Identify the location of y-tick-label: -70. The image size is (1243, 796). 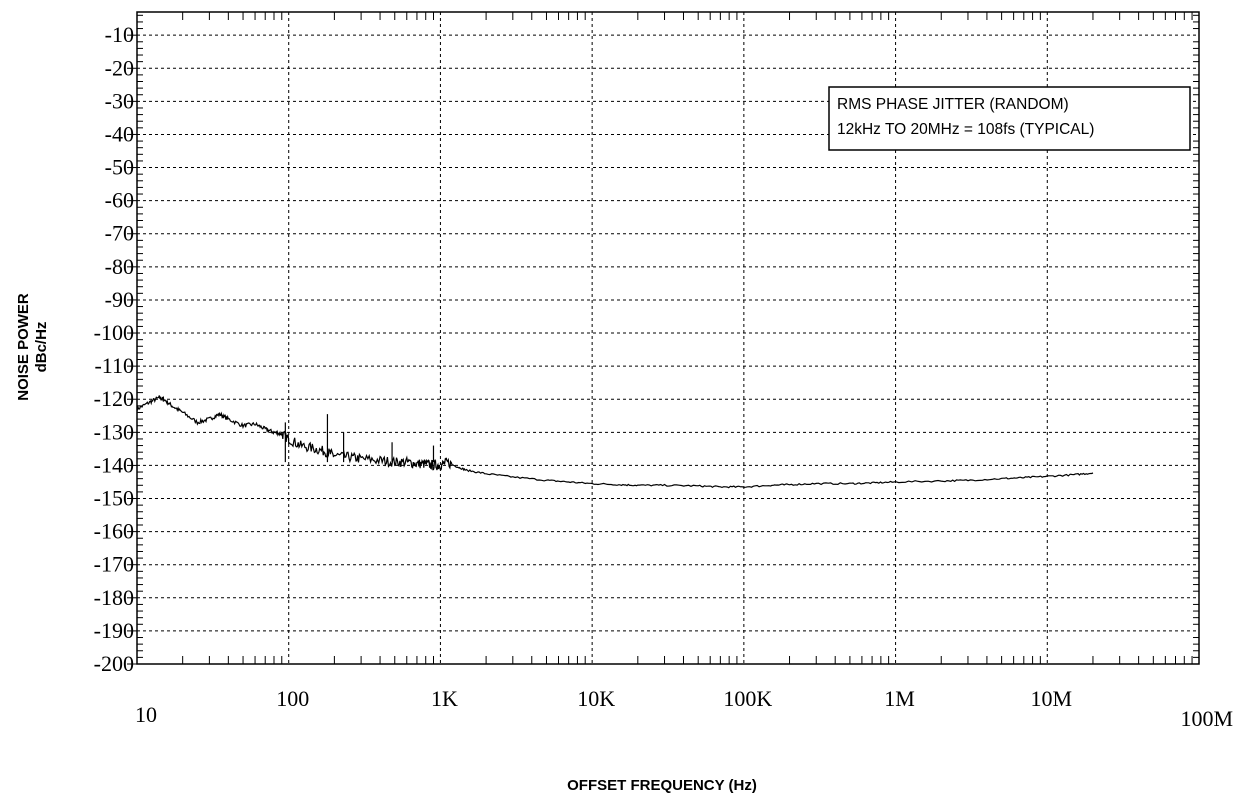
(119, 233).